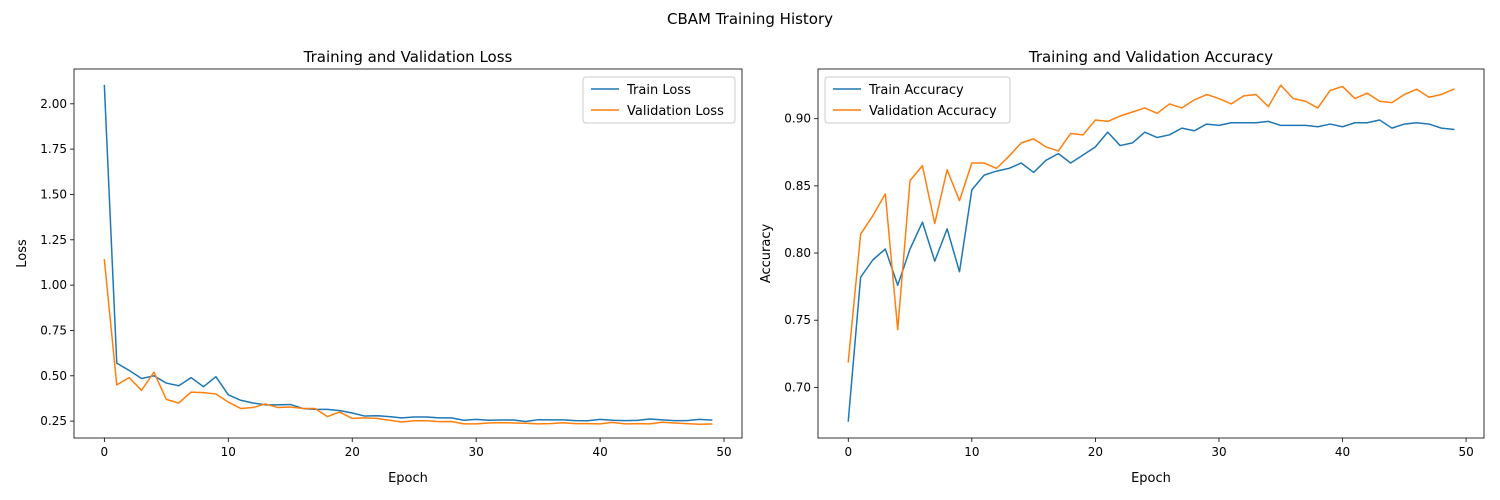  What do you see at coordinates (228, 452) in the screenshot?
I see `loss-x-tick-label: 10` at bounding box center [228, 452].